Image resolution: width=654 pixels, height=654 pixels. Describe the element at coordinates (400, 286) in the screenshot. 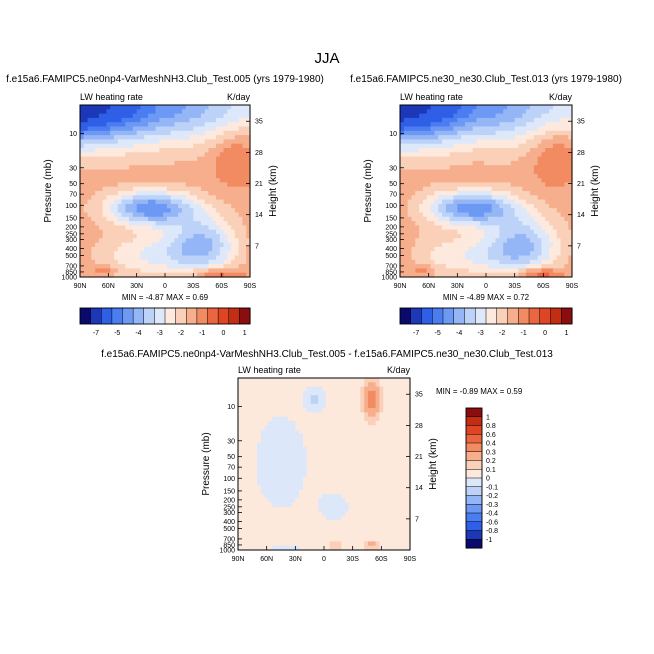

I see `x-tick-label: 90N` at that location.